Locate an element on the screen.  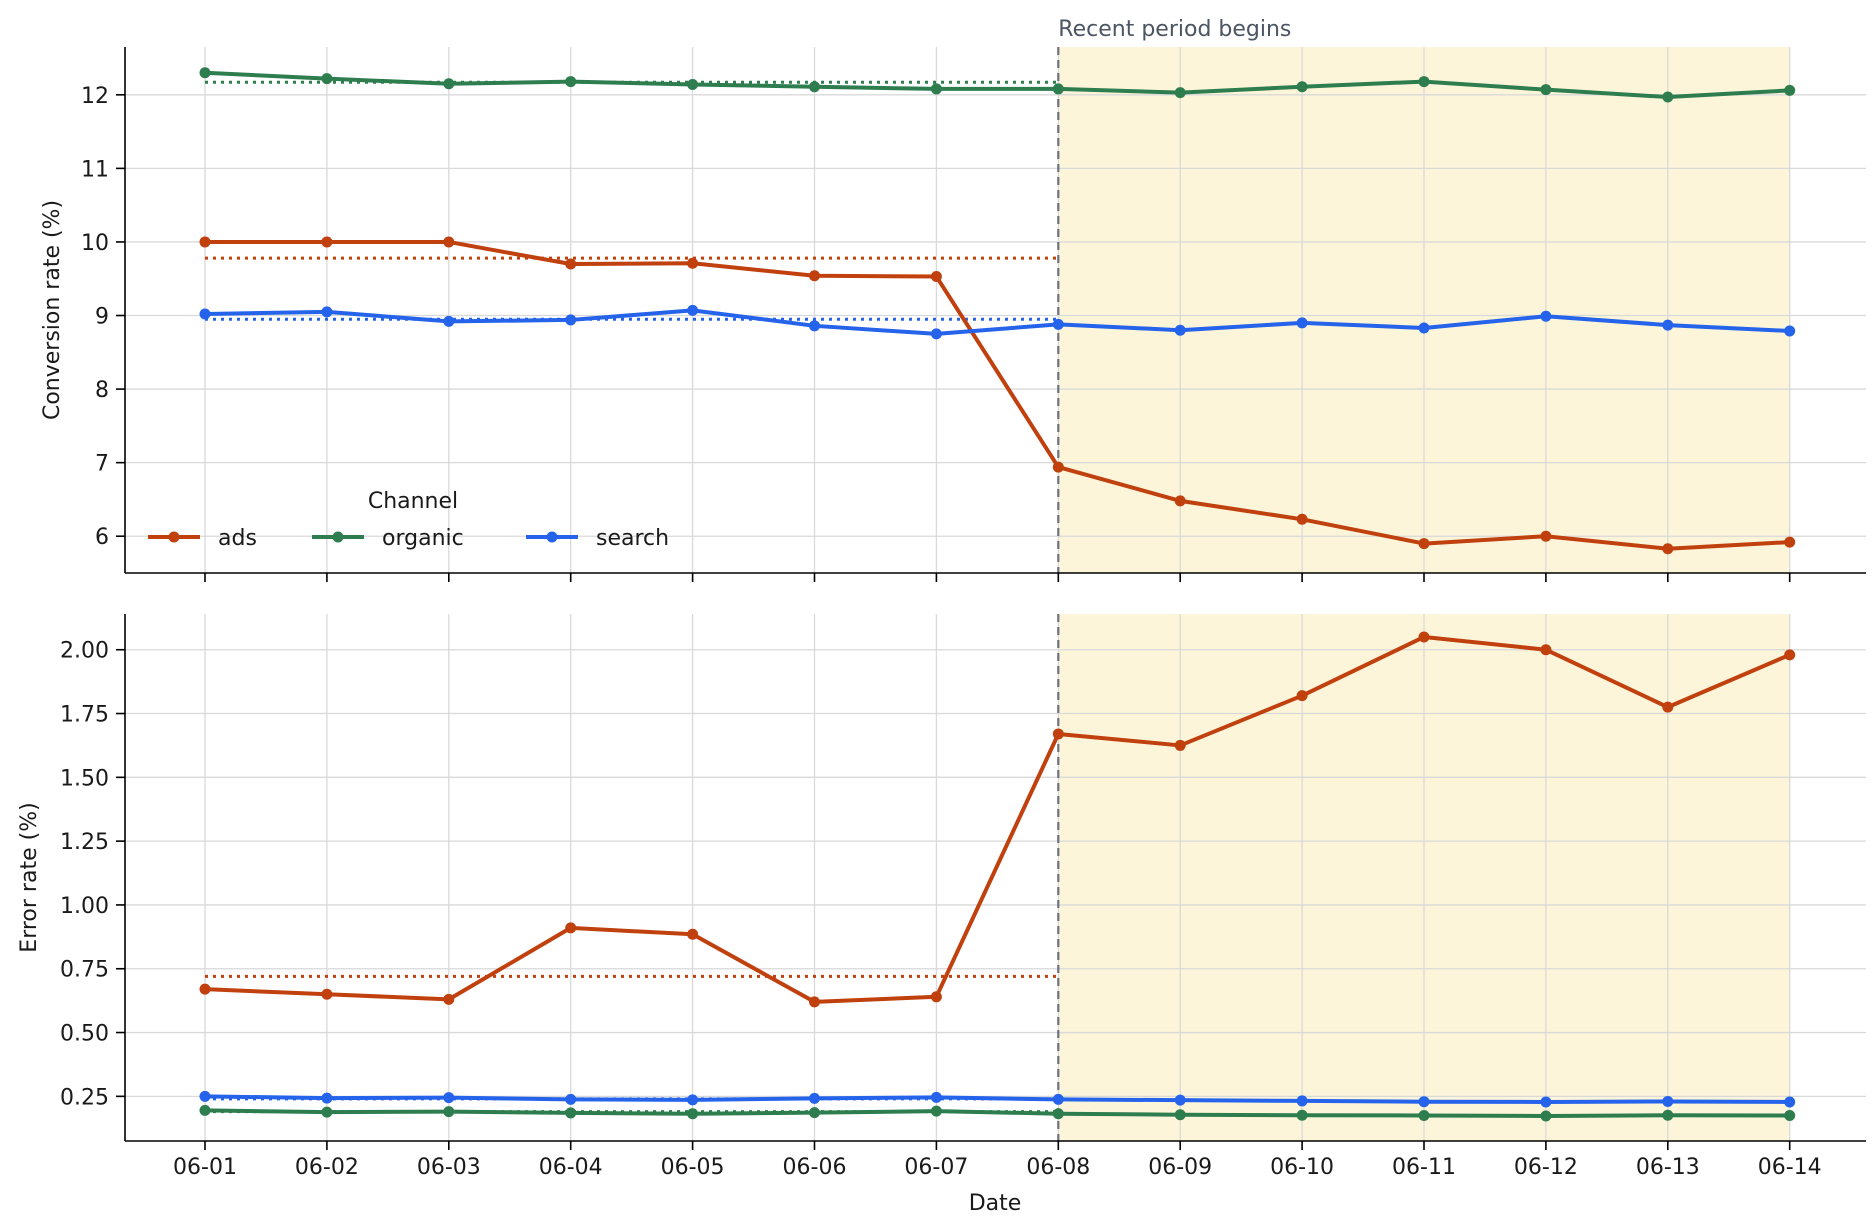
y-tick-label: 6 is located at coordinates (102, 537).